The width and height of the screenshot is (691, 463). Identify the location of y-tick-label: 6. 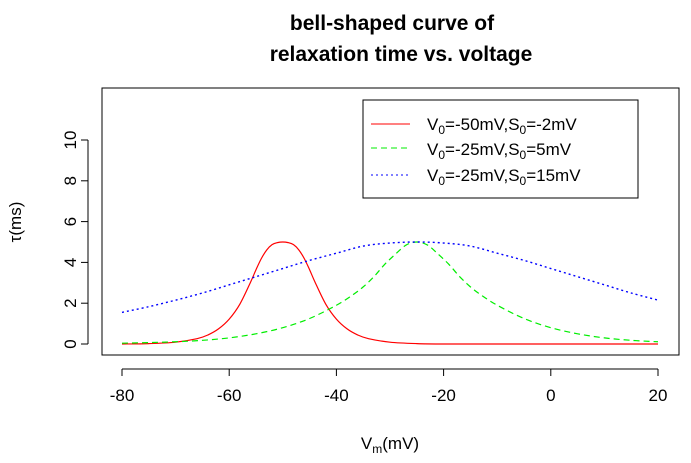
(70, 221).